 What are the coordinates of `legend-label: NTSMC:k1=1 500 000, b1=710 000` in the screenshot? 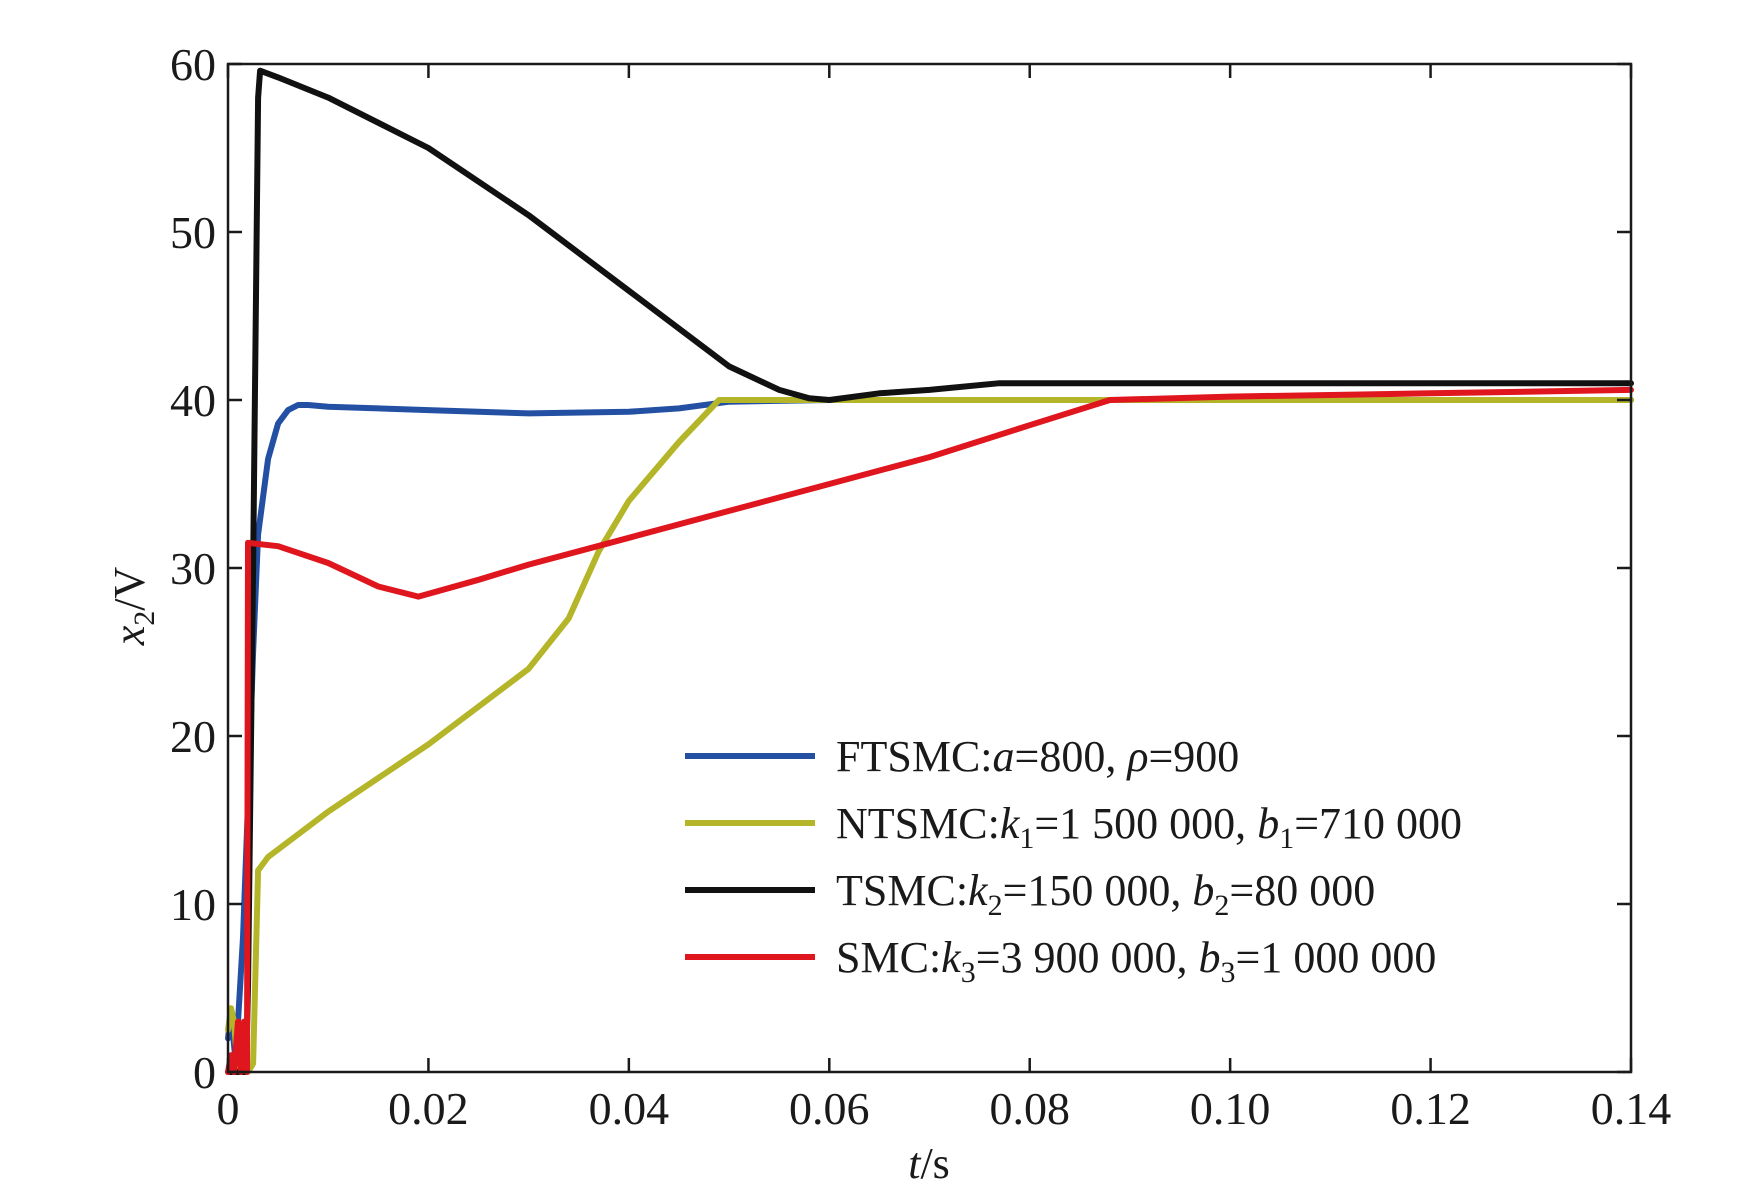 It's located at (1149, 827).